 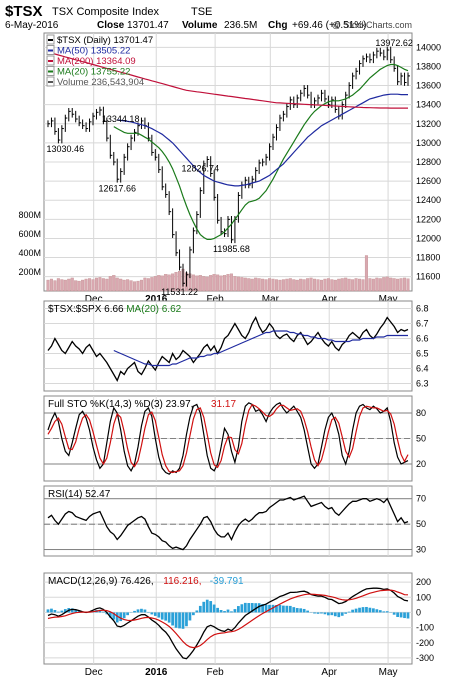 I want to click on y-tick-label: 6.7, so click(x=422, y=324).